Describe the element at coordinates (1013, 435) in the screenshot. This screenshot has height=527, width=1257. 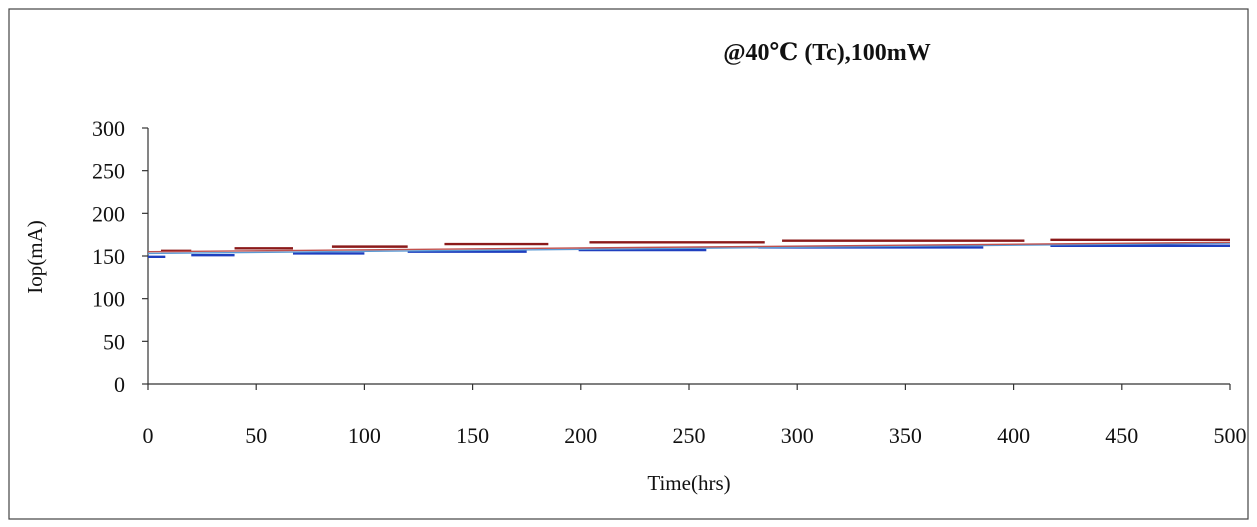
I see `x-tick-label-8: 400` at that location.